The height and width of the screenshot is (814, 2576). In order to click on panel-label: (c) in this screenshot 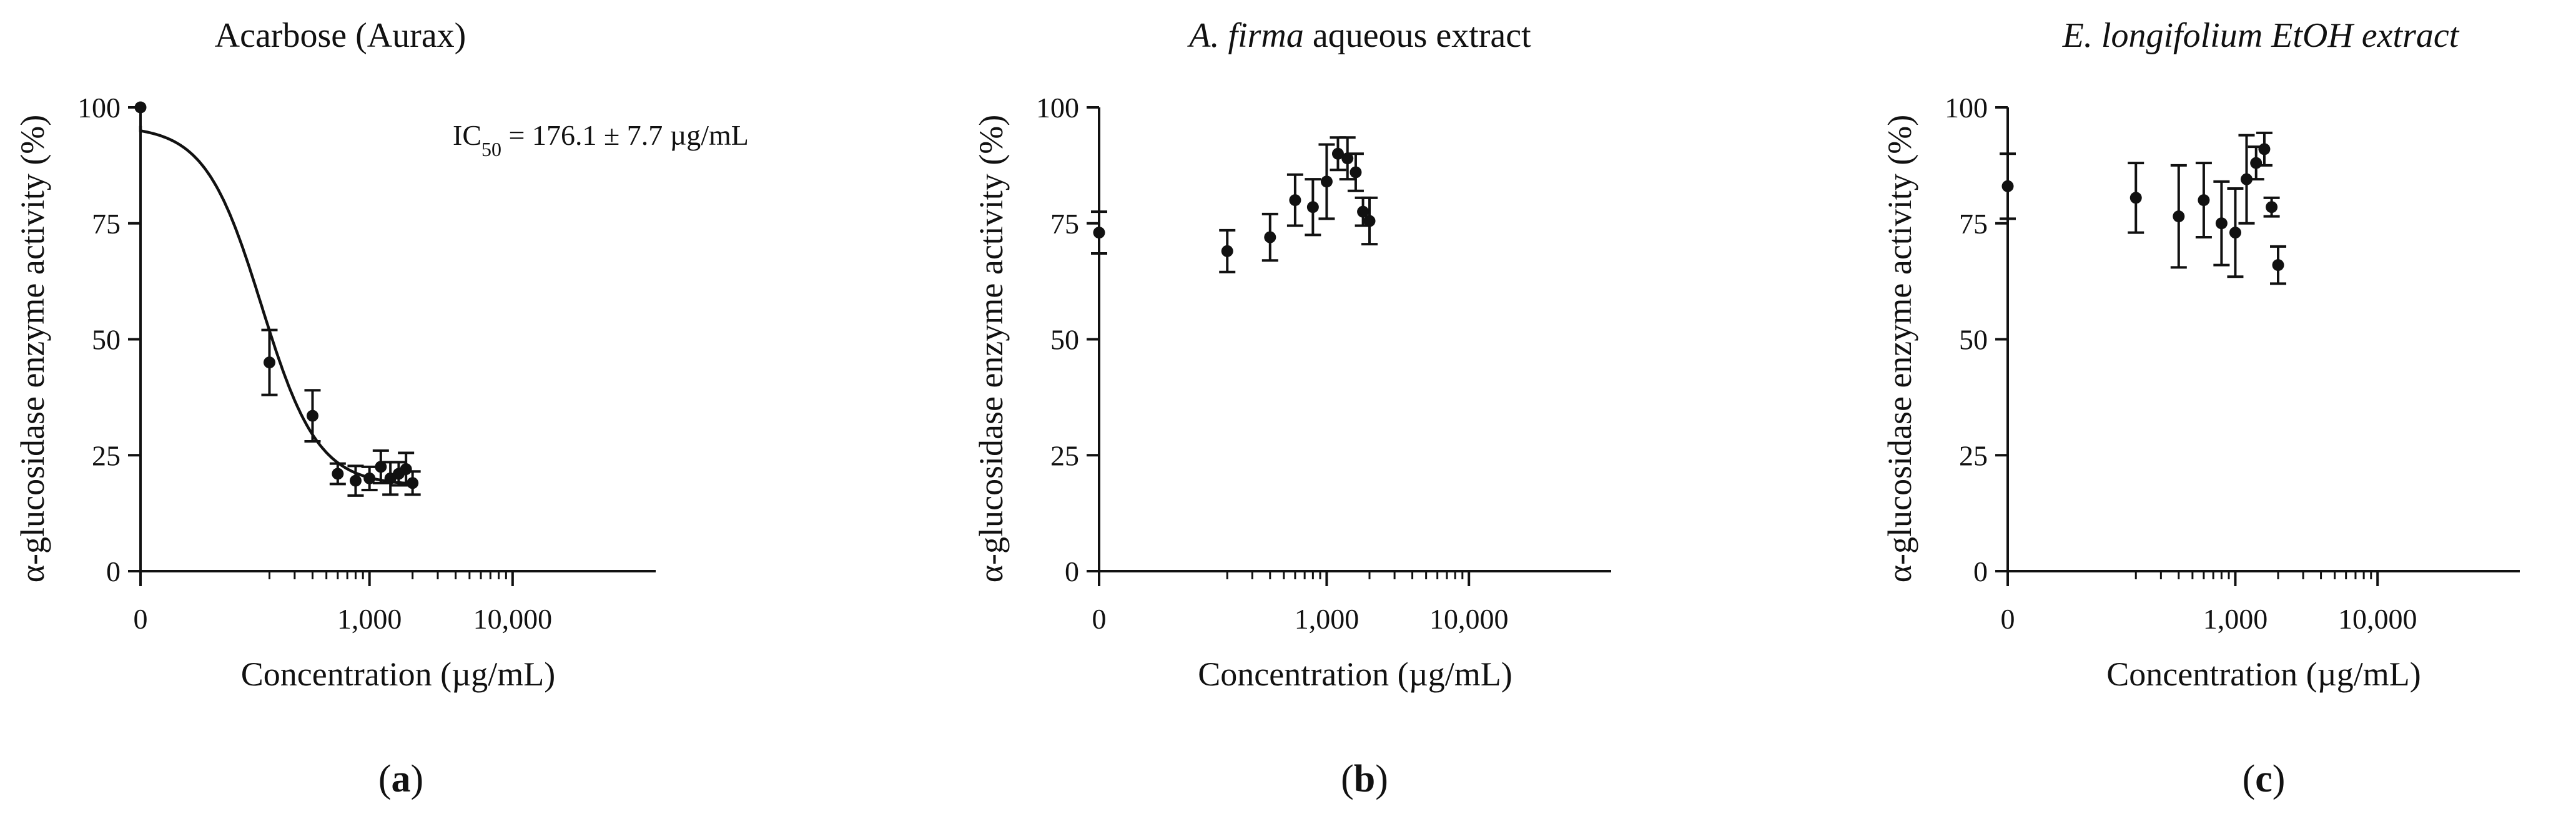, I will do `click(2265, 779)`.